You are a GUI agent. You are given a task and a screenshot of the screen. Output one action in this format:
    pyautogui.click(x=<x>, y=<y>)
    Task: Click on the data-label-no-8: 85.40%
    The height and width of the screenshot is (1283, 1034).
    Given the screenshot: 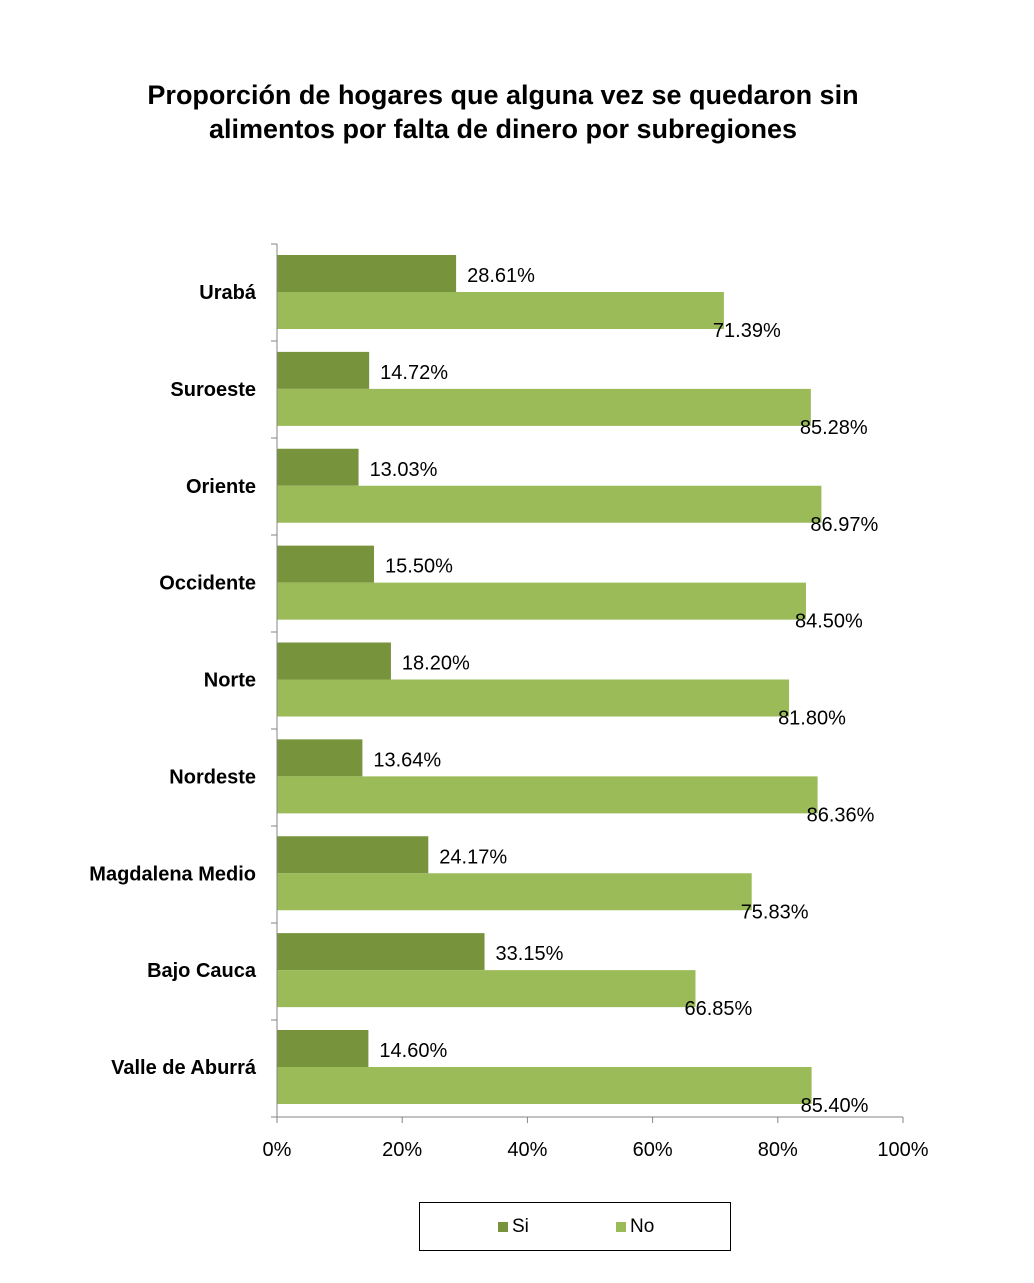 What is the action you would take?
    pyautogui.click(x=835, y=1106)
    